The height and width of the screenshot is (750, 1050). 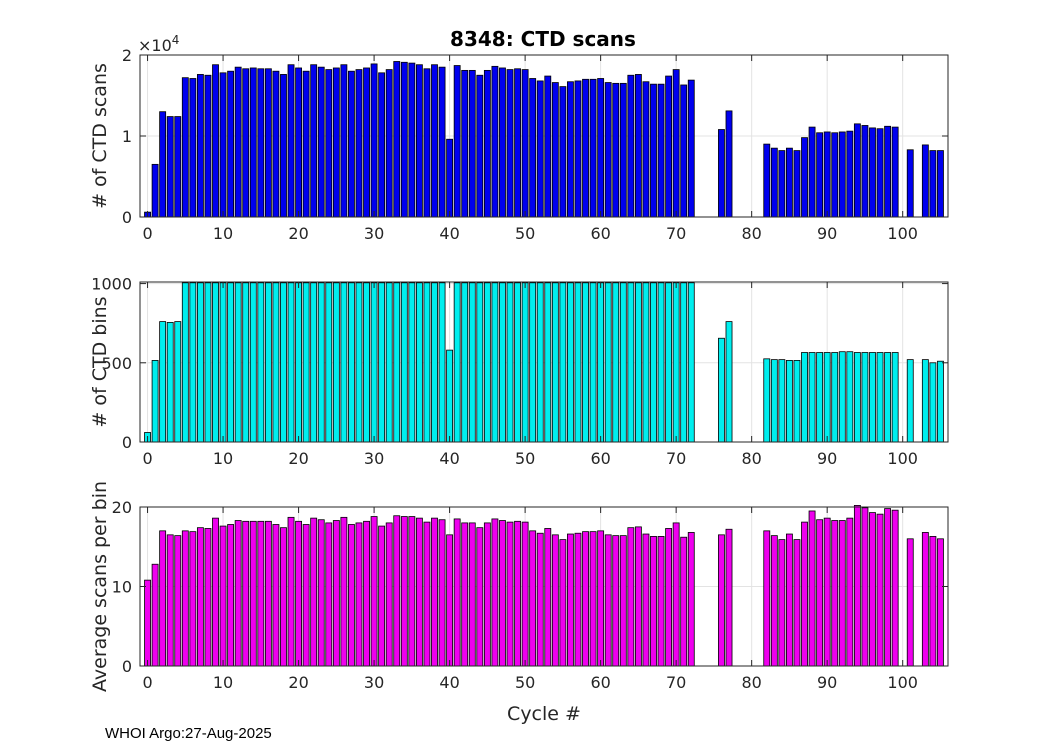 What do you see at coordinates (291, 141) in the screenshot?
I see `bar-scans-19: Cycle 19: 18800` at bounding box center [291, 141].